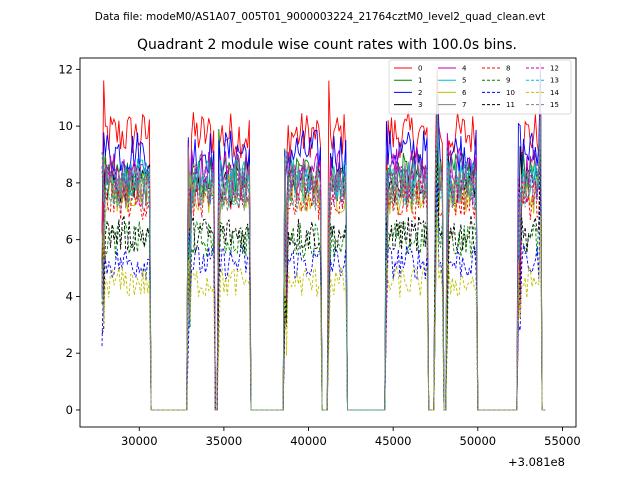 The image size is (640, 480). I want to click on legend-box, so click(480, 87).